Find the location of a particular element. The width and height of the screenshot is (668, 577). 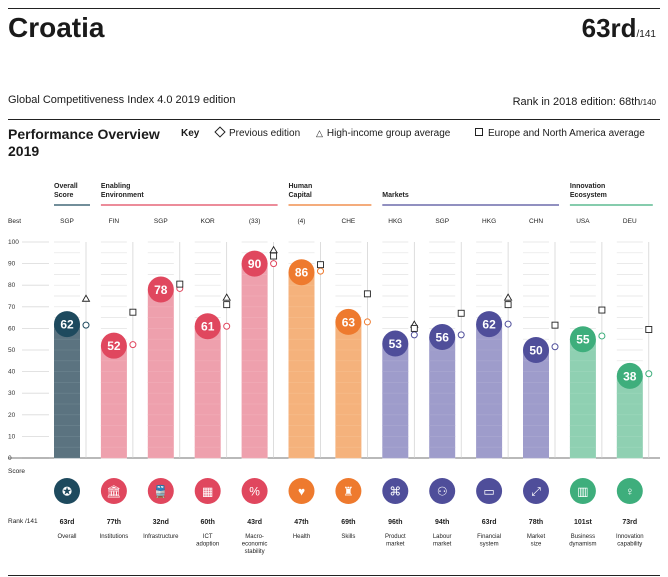

score-value: 52 is located at coordinates (114, 346).